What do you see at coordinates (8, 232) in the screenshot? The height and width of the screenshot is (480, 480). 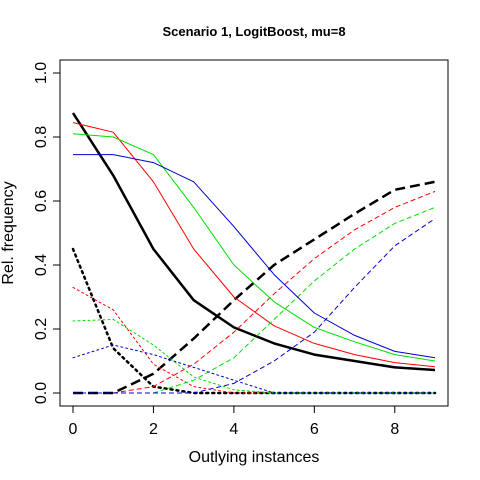 I see `y-axis-label: Rel. frequency` at bounding box center [8, 232].